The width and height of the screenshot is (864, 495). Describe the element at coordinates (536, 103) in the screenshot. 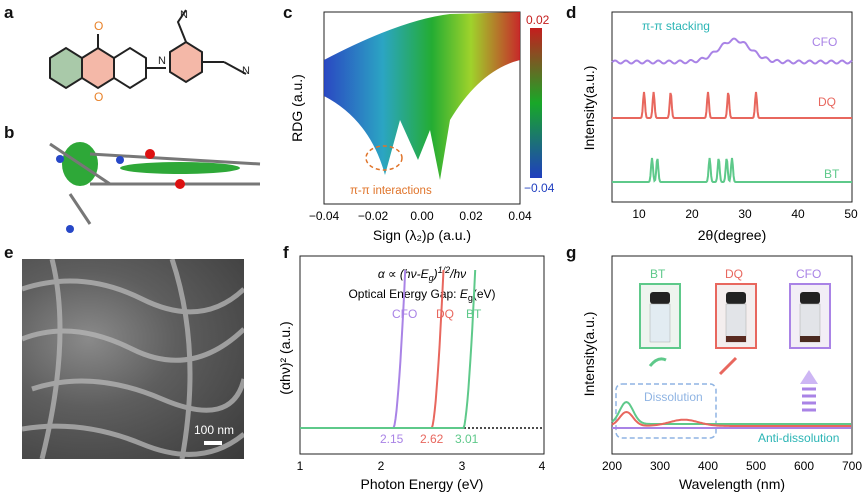

I see `colorbar` at that location.